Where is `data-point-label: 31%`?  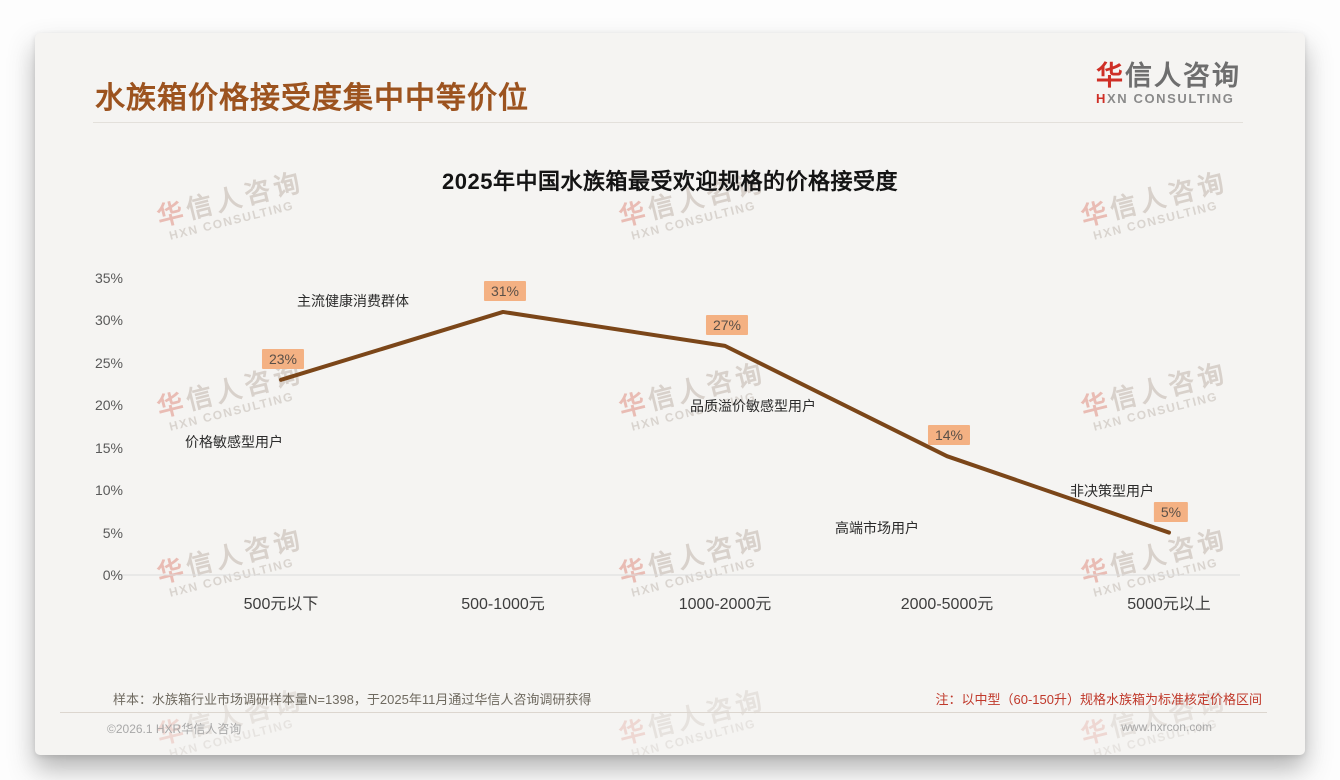
data-point-label: 31% is located at coordinates (505, 290).